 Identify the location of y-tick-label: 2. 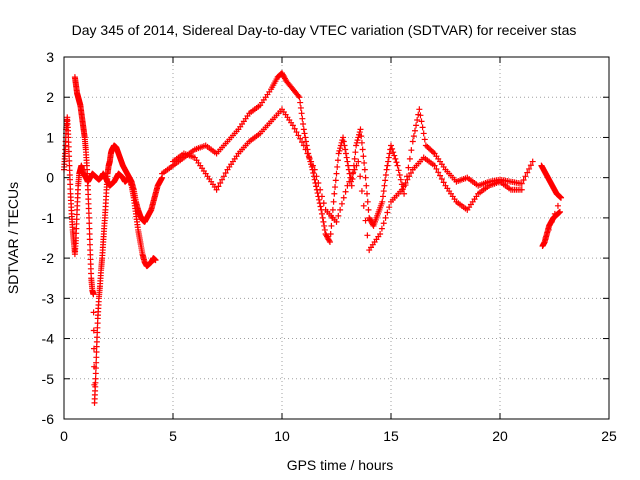
(50, 97).